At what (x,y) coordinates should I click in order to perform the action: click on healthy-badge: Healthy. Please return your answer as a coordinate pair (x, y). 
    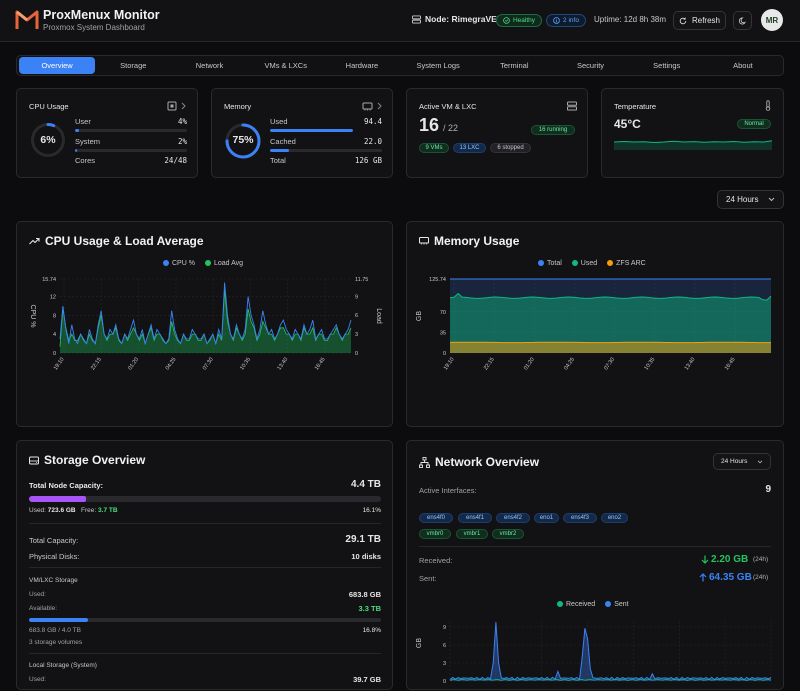
    Looking at the image, I should click on (519, 20).